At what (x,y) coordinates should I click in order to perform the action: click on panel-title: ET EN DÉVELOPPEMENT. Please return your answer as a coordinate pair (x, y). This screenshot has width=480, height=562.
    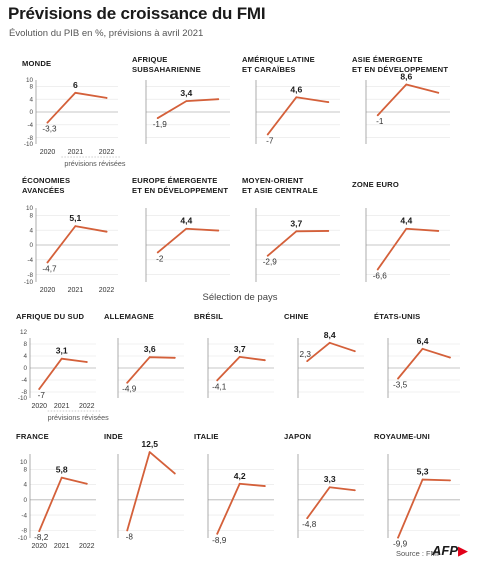
    Looking at the image, I should click on (180, 190).